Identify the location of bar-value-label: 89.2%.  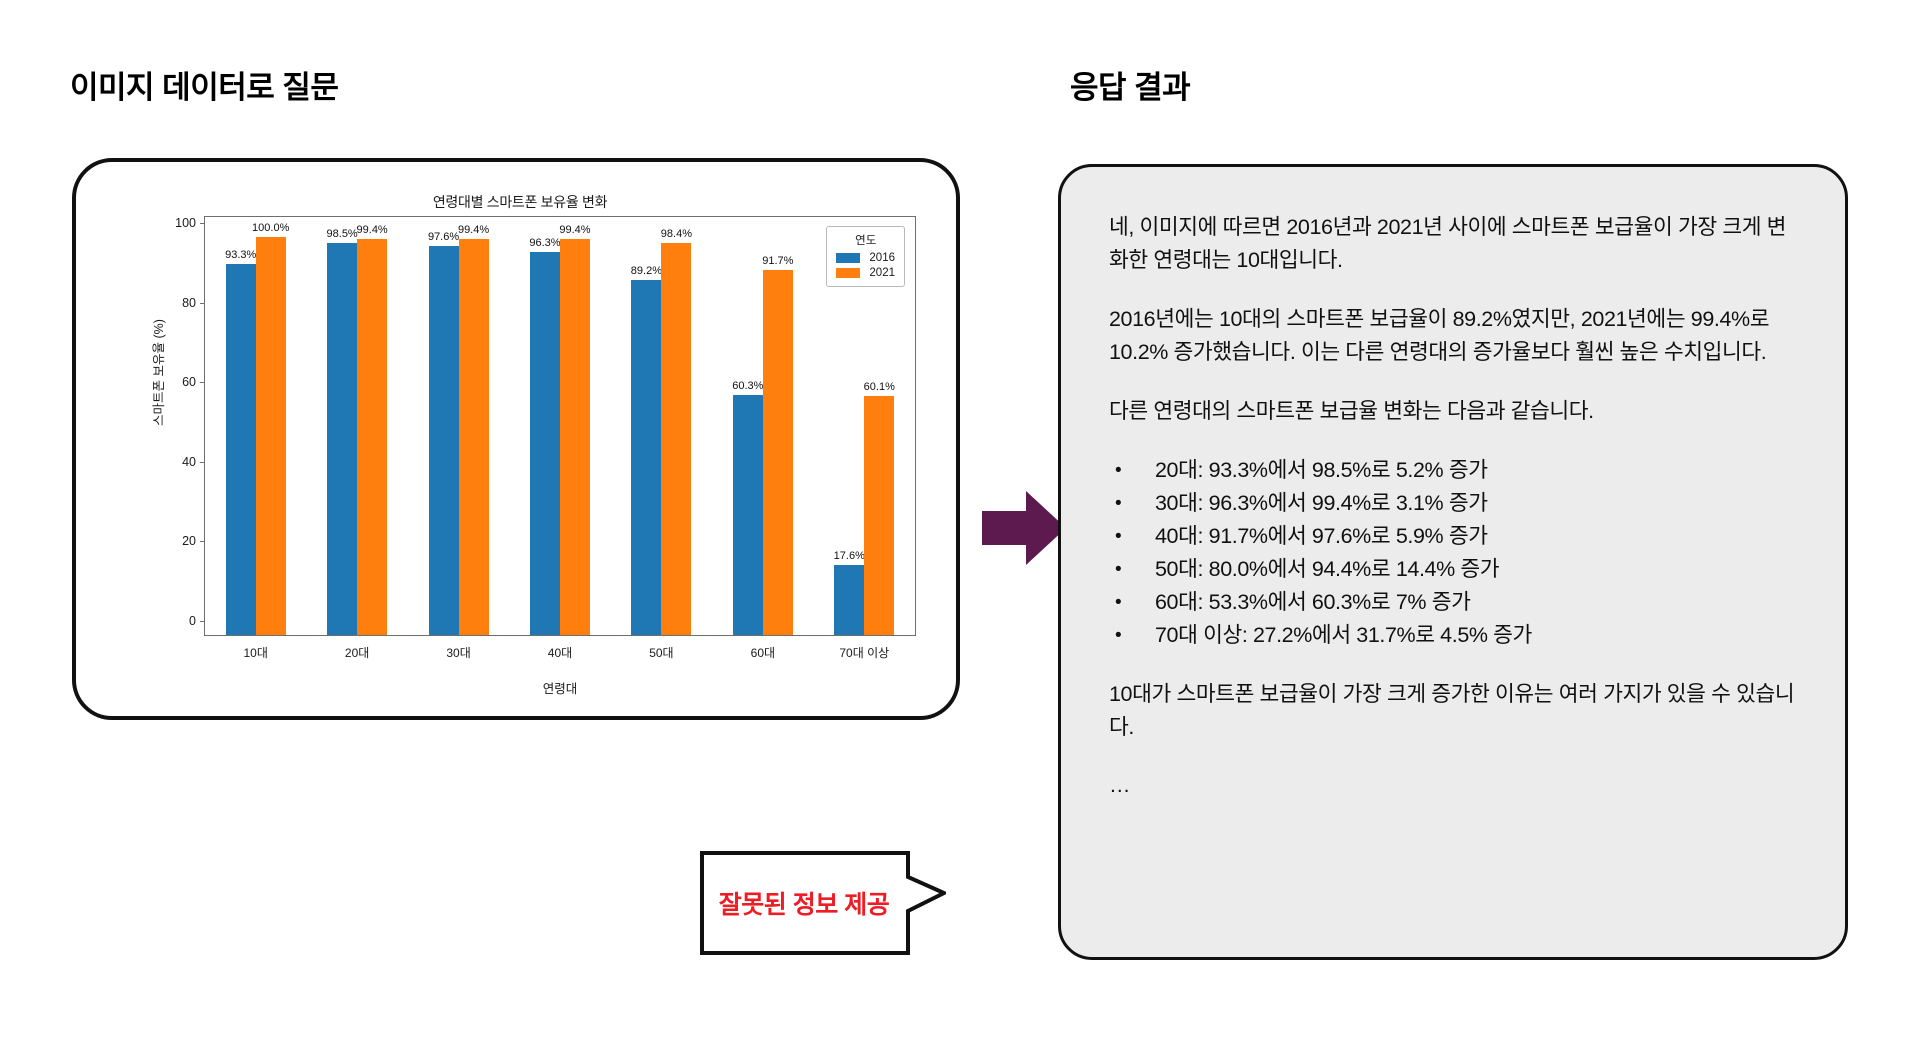
(646, 270).